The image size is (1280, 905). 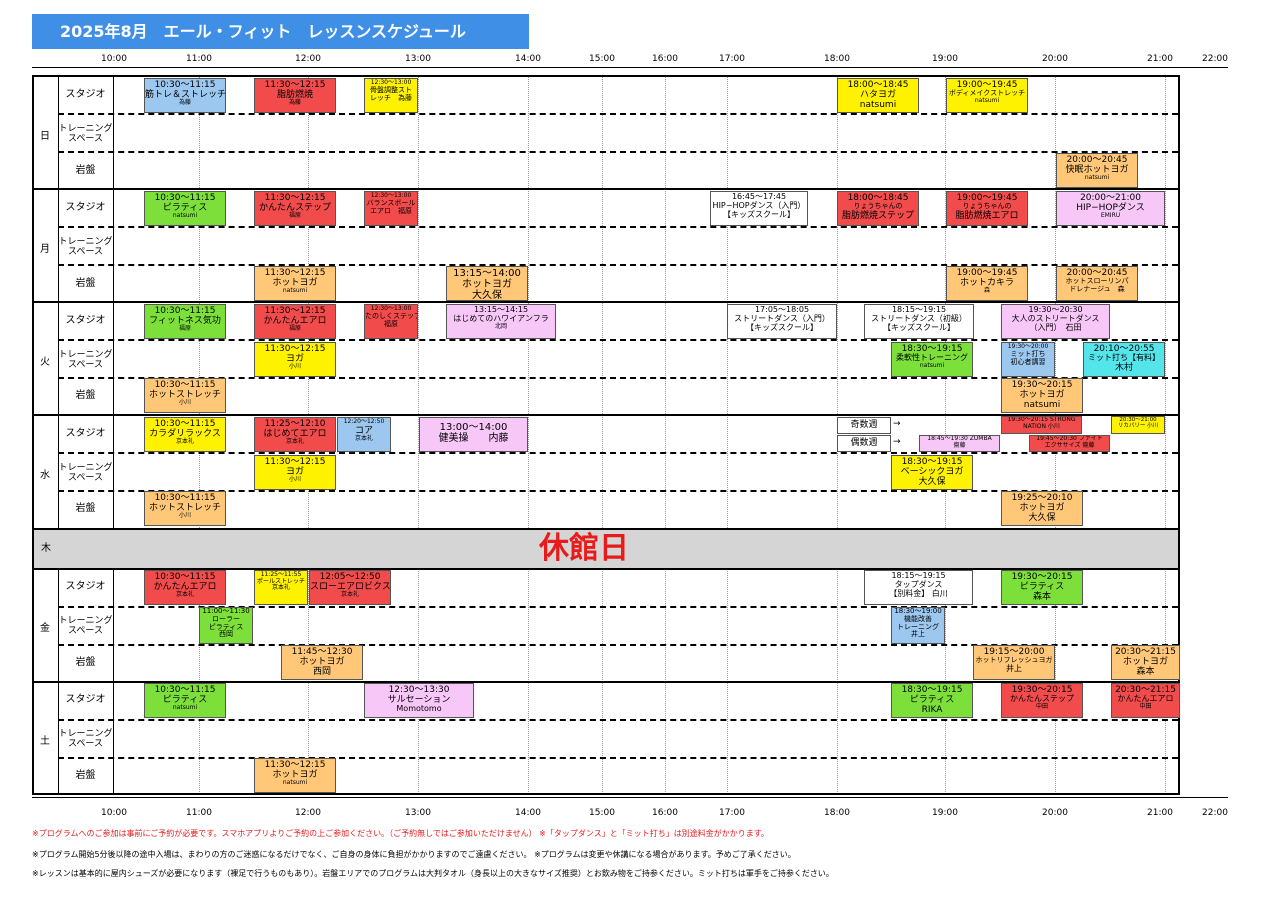 What do you see at coordinates (1042, 508) in the screenshot?
I see `lesson-block: 19:25〜20:10 ホットヨガ 大久保` at bounding box center [1042, 508].